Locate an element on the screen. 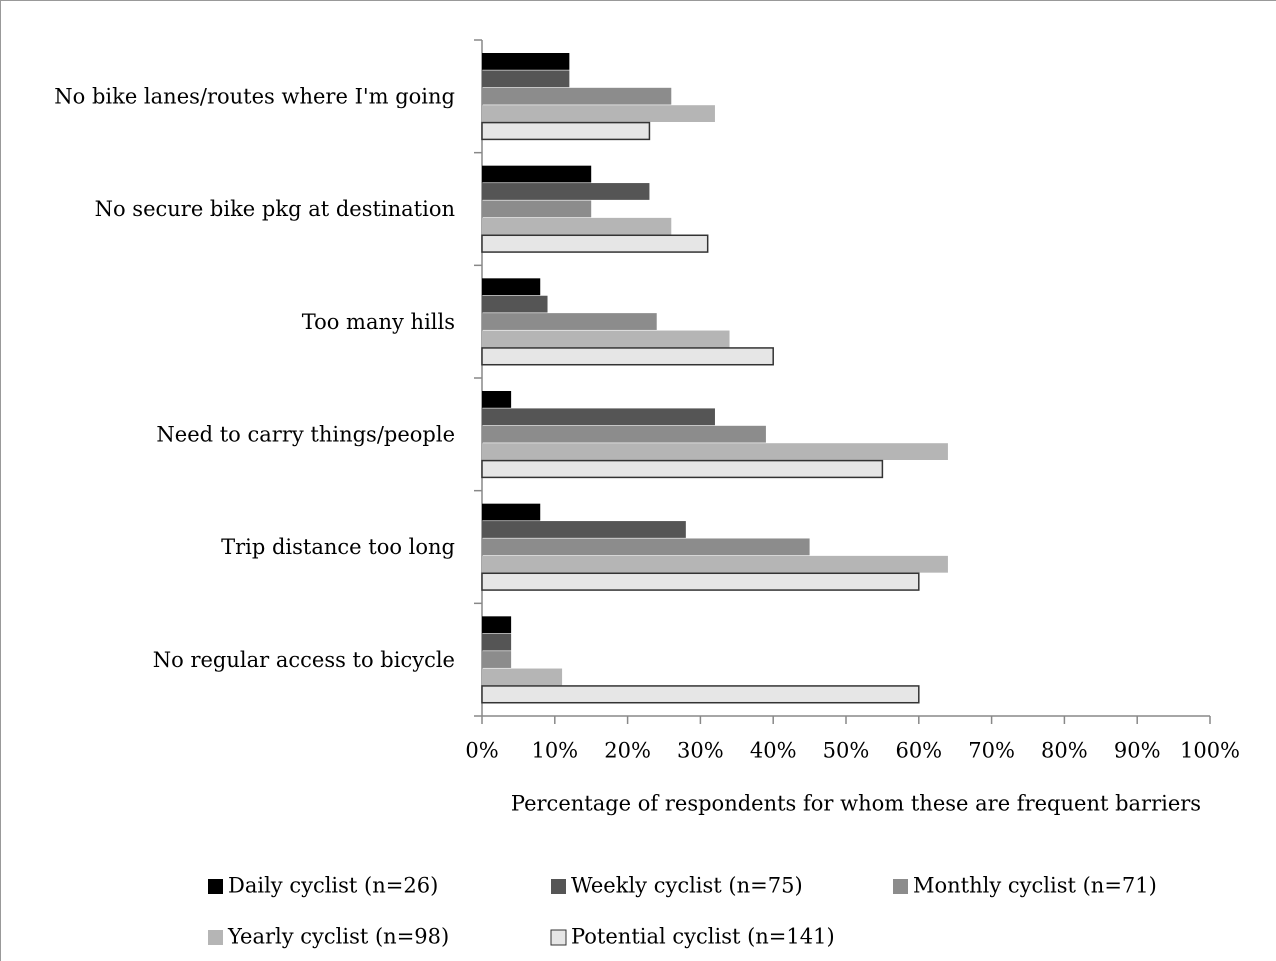 The width and height of the screenshot is (1276, 961). category-label: No bike lanes/routes where I'm going is located at coordinates (254, 97).